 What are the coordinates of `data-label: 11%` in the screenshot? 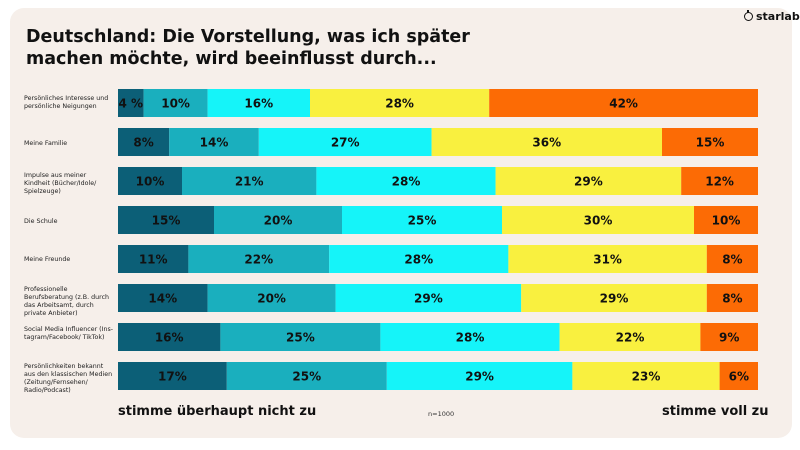 It's located at (153, 260).